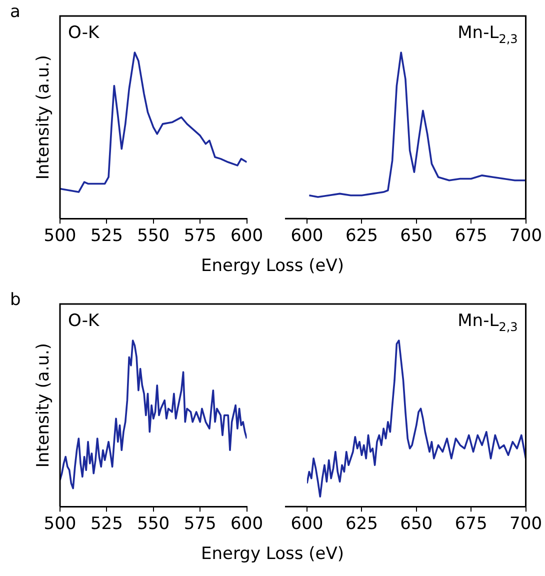 The width and height of the screenshot is (545, 576). I want to click on chart-title: b, so click(15, 300).